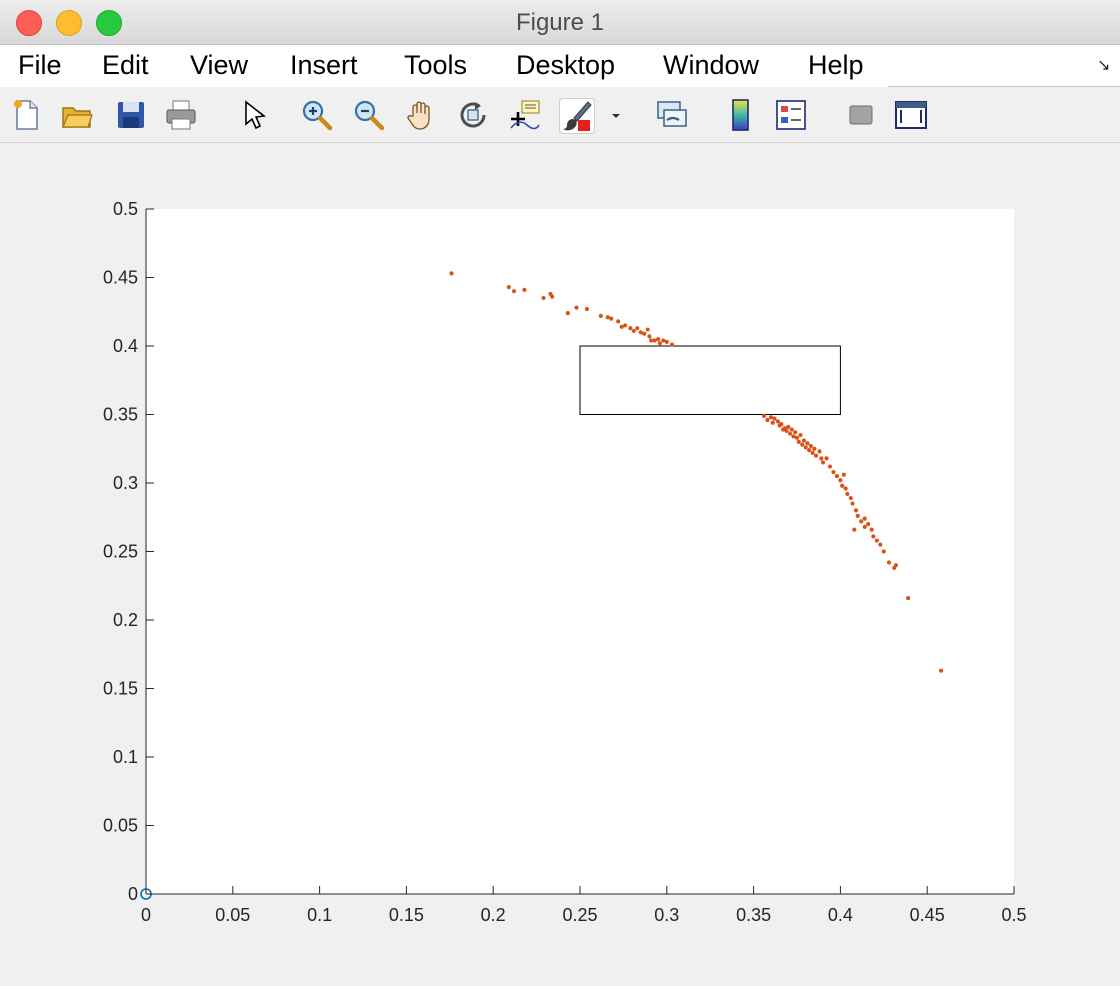  I want to click on select-pointer-icon, so click(253, 115).